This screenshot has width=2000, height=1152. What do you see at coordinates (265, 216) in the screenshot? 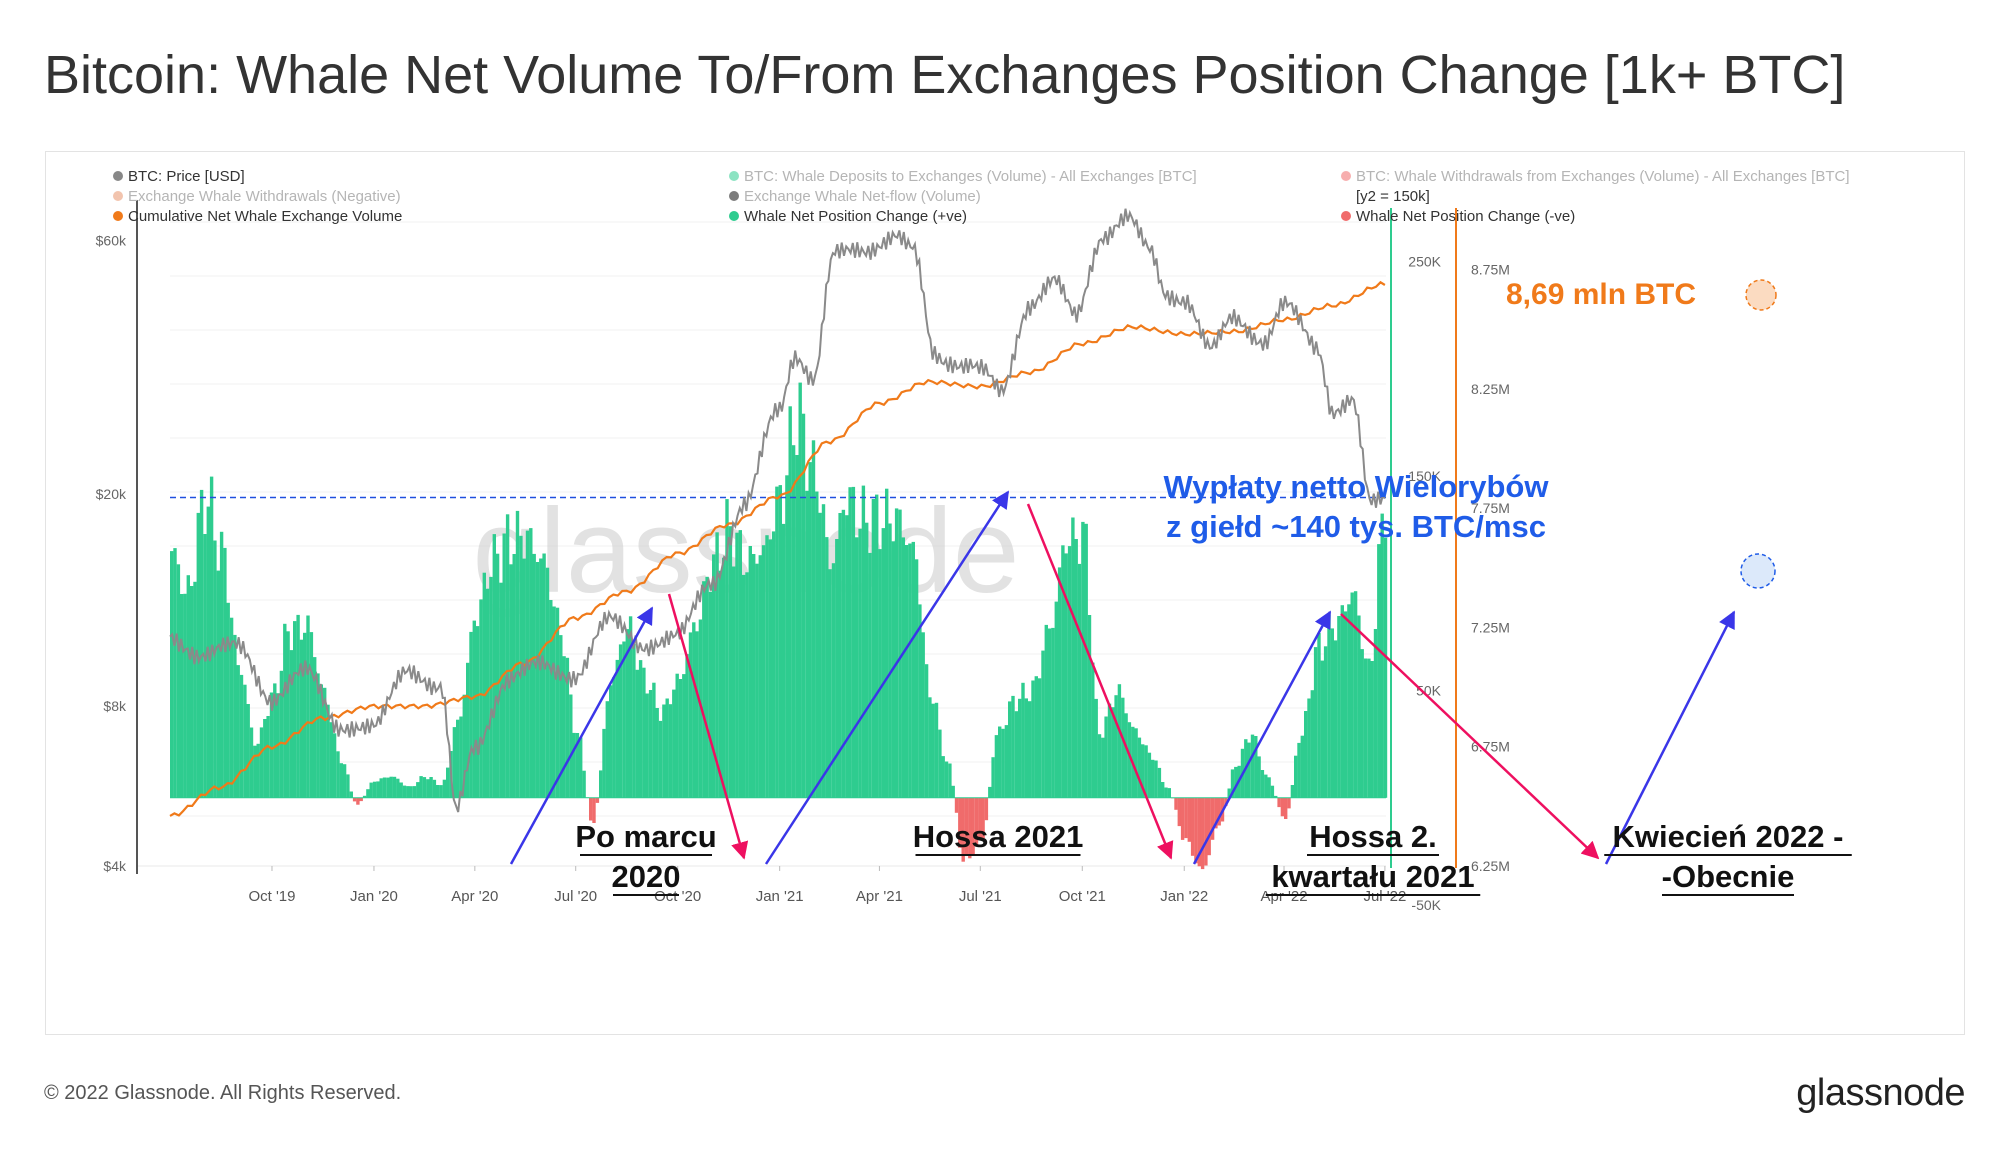
I see `legend-label: Cumulative Net Whale Exchange Volume` at bounding box center [265, 216].